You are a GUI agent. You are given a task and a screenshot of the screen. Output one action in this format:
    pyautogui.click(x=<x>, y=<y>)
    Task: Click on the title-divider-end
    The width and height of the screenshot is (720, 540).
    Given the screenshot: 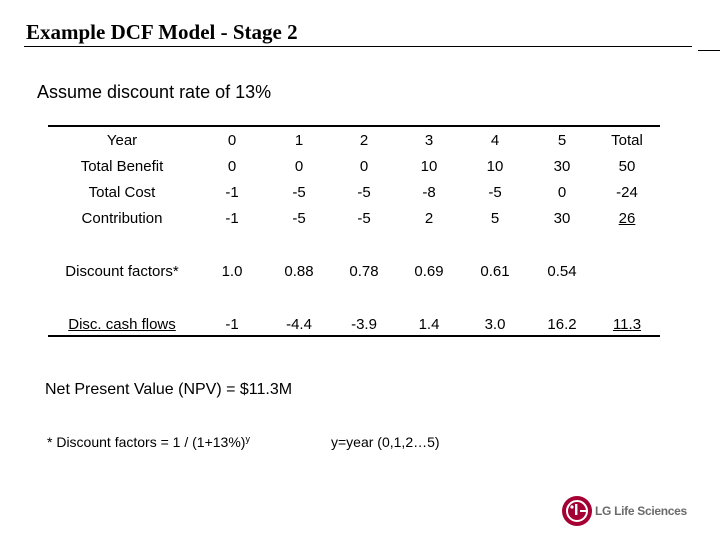 What is the action you would take?
    pyautogui.click(x=709, y=50)
    